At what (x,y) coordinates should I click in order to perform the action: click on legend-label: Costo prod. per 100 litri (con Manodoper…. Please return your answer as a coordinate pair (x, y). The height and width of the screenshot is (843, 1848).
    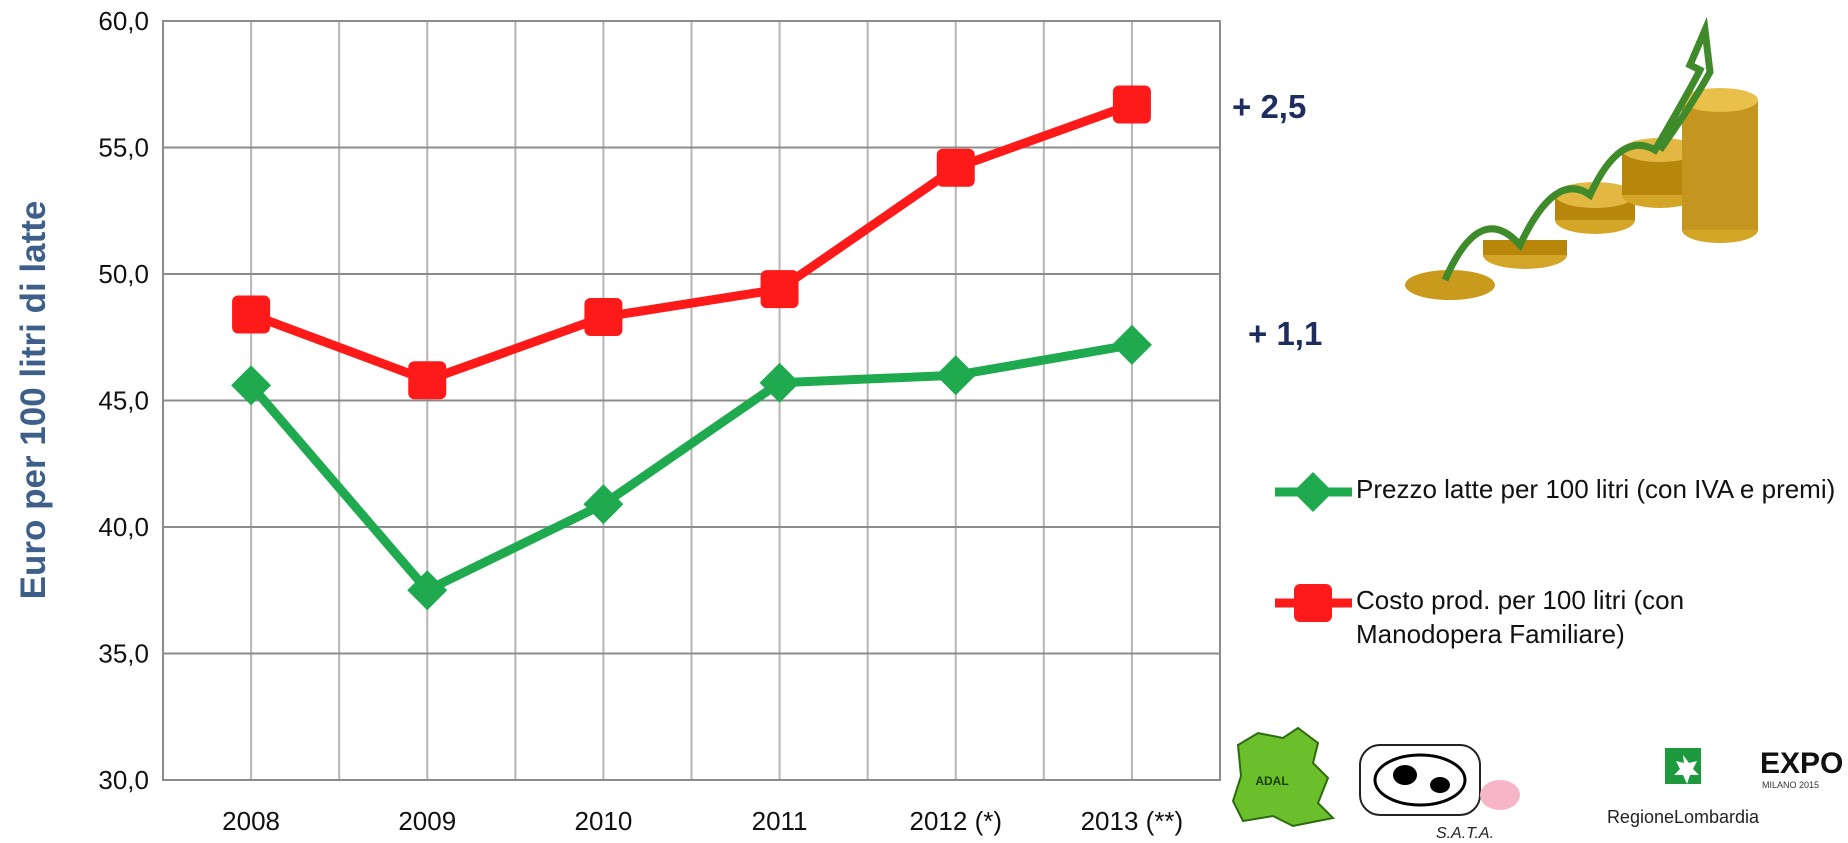
    Looking at the image, I should click on (1520, 617).